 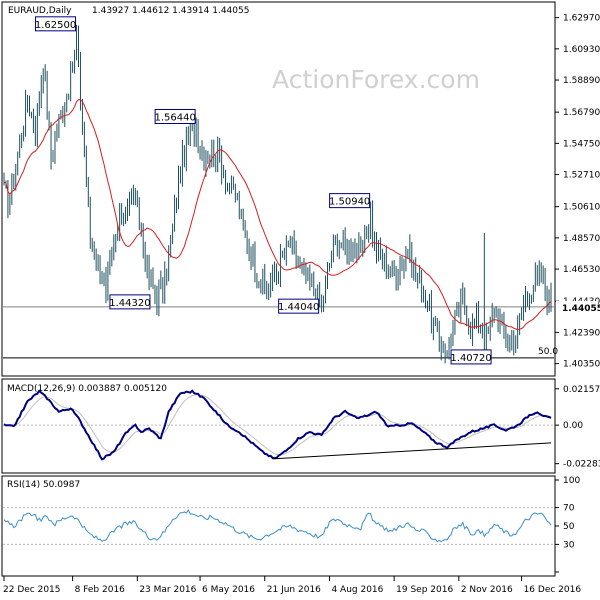 I want to click on price-tick-label-4: 1.54750, so click(x=581, y=144).